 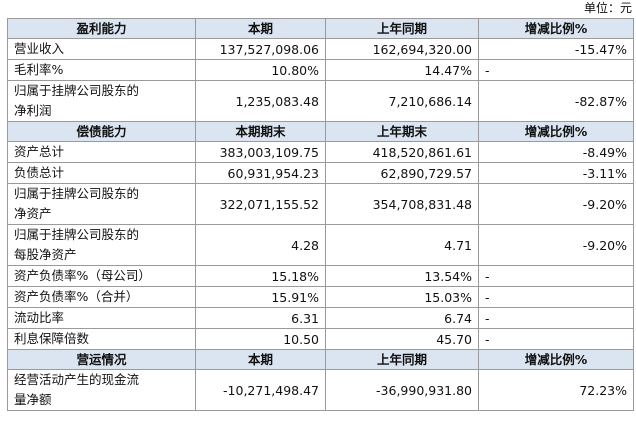 What do you see at coordinates (77, 379) in the screenshot?
I see `label-line: 经营活动产生的现金流` at bounding box center [77, 379].